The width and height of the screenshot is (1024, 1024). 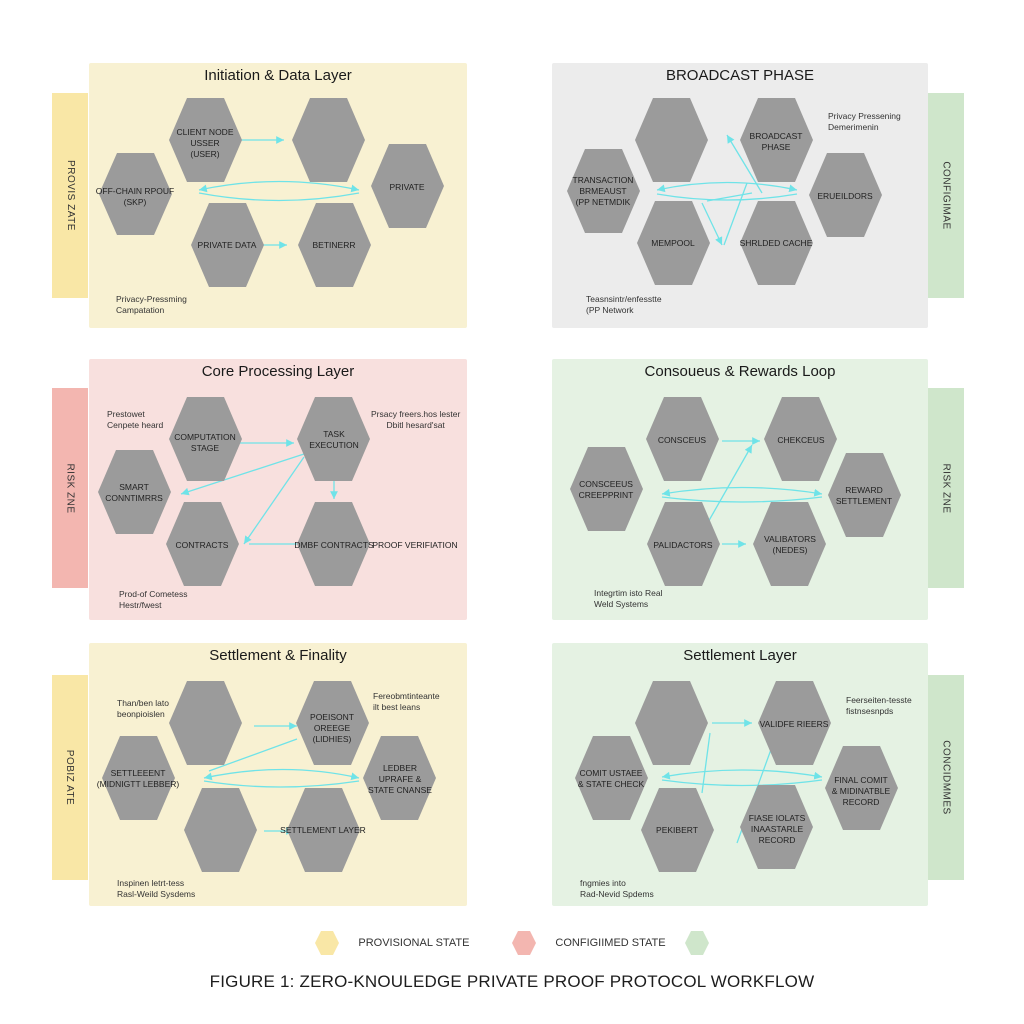 I want to click on legend-label: CONFIGIIMED STATE, so click(x=610, y=943).